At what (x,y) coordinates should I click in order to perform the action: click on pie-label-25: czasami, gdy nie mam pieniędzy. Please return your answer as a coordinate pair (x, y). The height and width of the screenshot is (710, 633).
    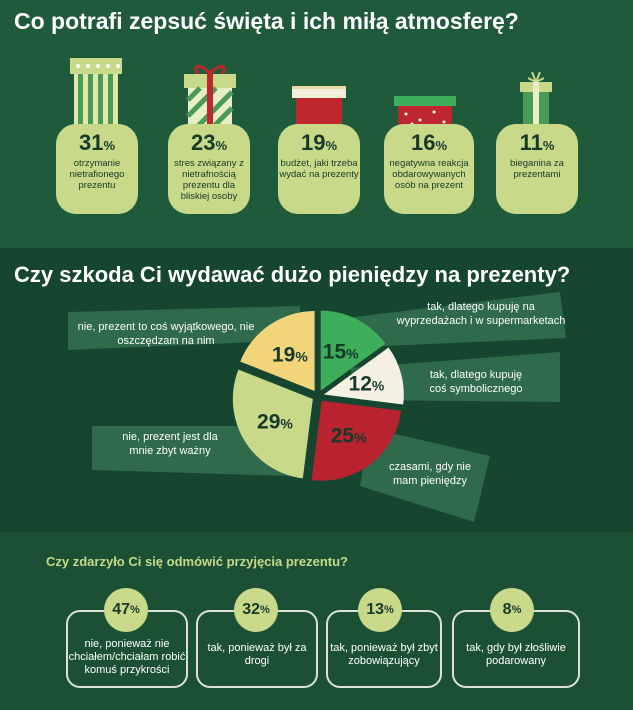
    Looking at the image, I should click on (430, 474).